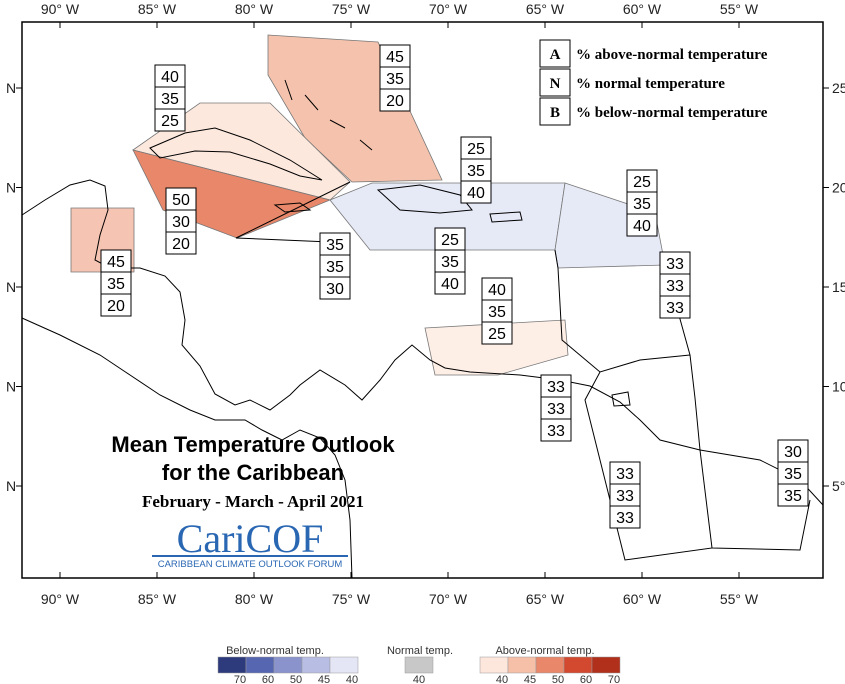 This screenshot has height=684, width=845. I want to click on trinidad, so click(621, 399).